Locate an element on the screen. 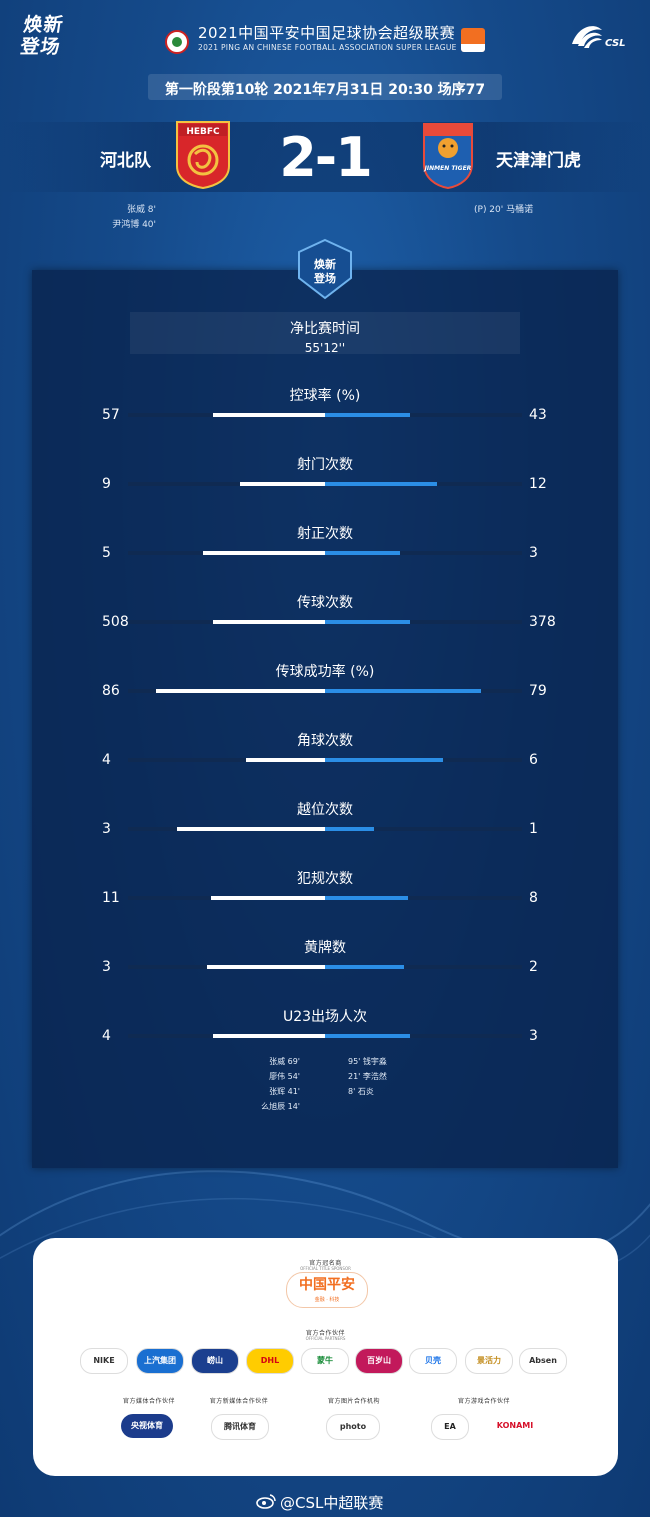 Image resolution: width=650 pixels, height=1517 pixels. net-time-box: 净比赛时间 55'12'' is located at coordinates (325, 333).